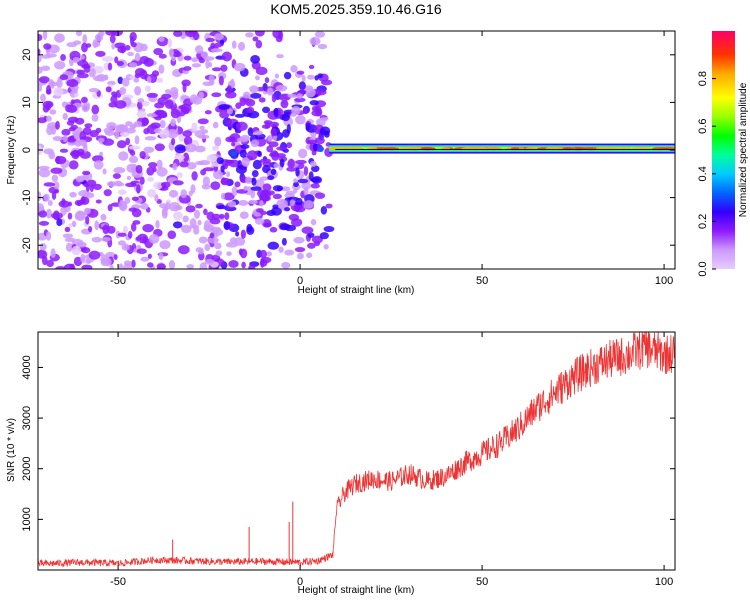 The width and height of the screenshot is (750, 600). Describe the element at coordinates (743, 149) in the screenshot. I see `colorbar-label: Normalized spectral amplitude` at that location.